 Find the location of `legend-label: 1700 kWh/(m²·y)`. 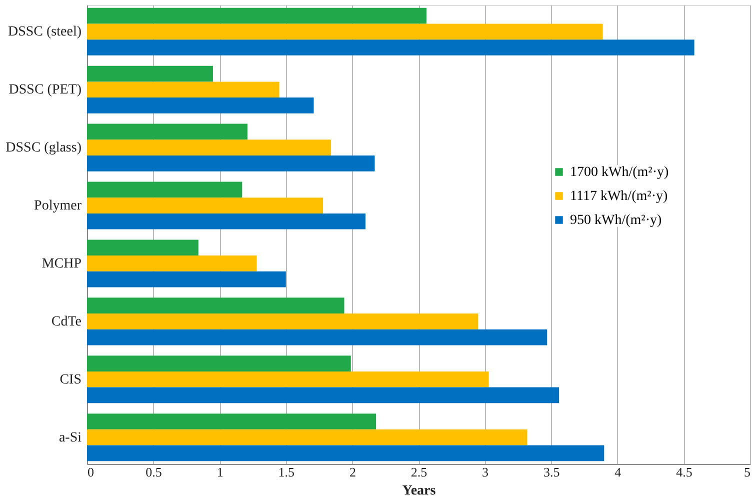

legend-label: 1700 kWh/(m²·y) is located at coordinates (620, 172).